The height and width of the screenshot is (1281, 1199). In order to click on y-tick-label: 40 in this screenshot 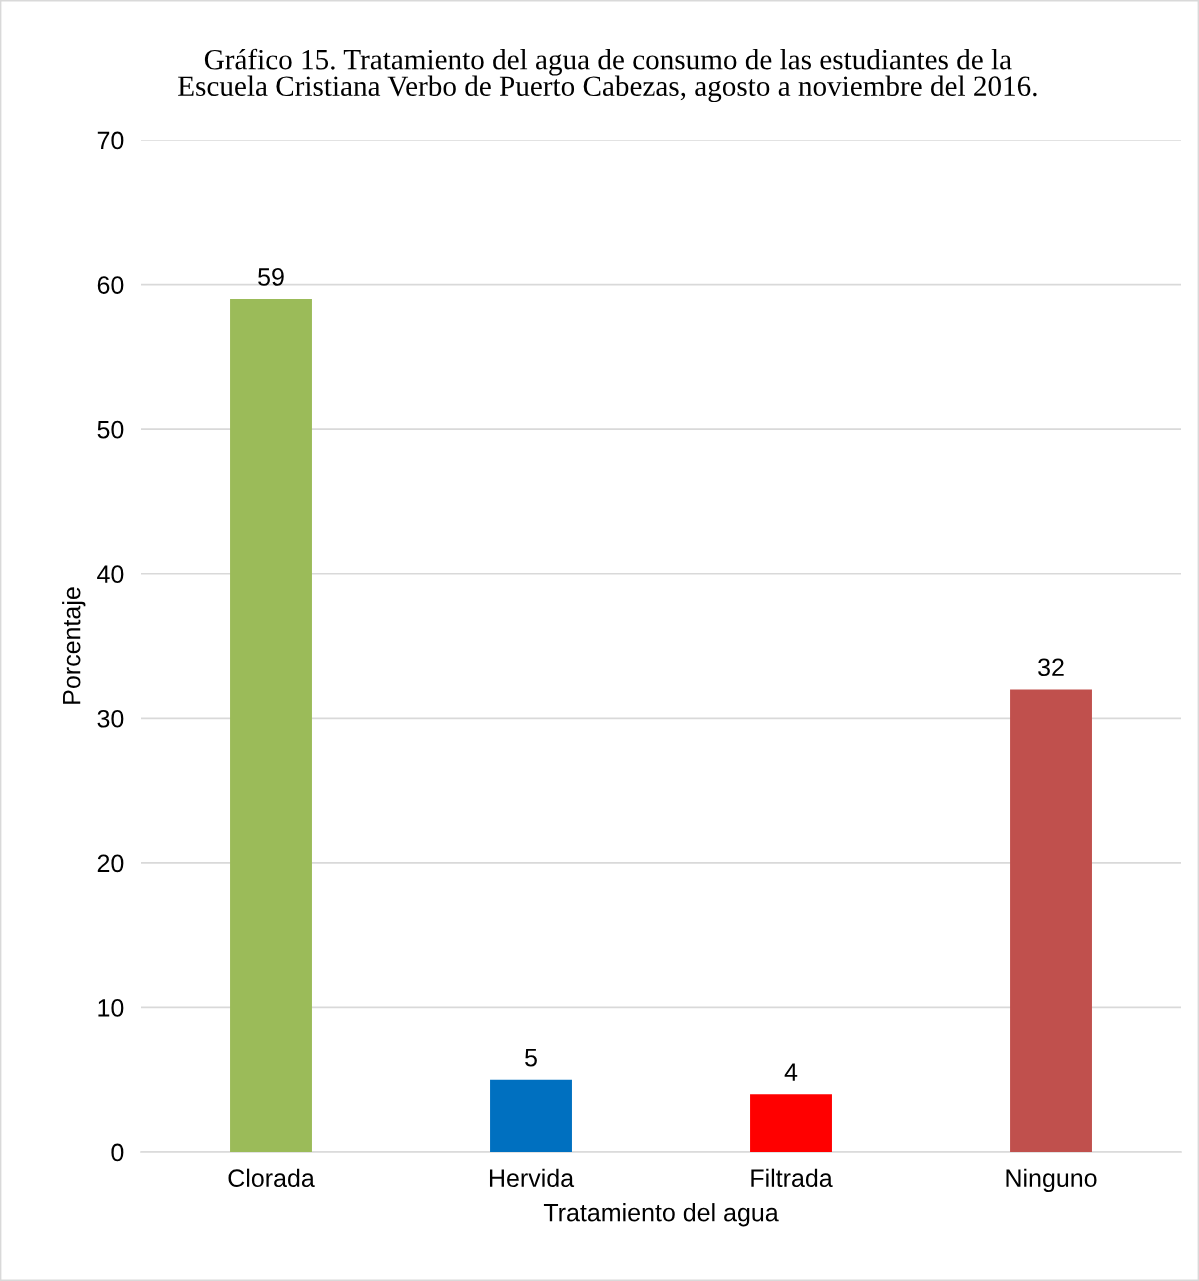, I will do `click(110, 574)`.